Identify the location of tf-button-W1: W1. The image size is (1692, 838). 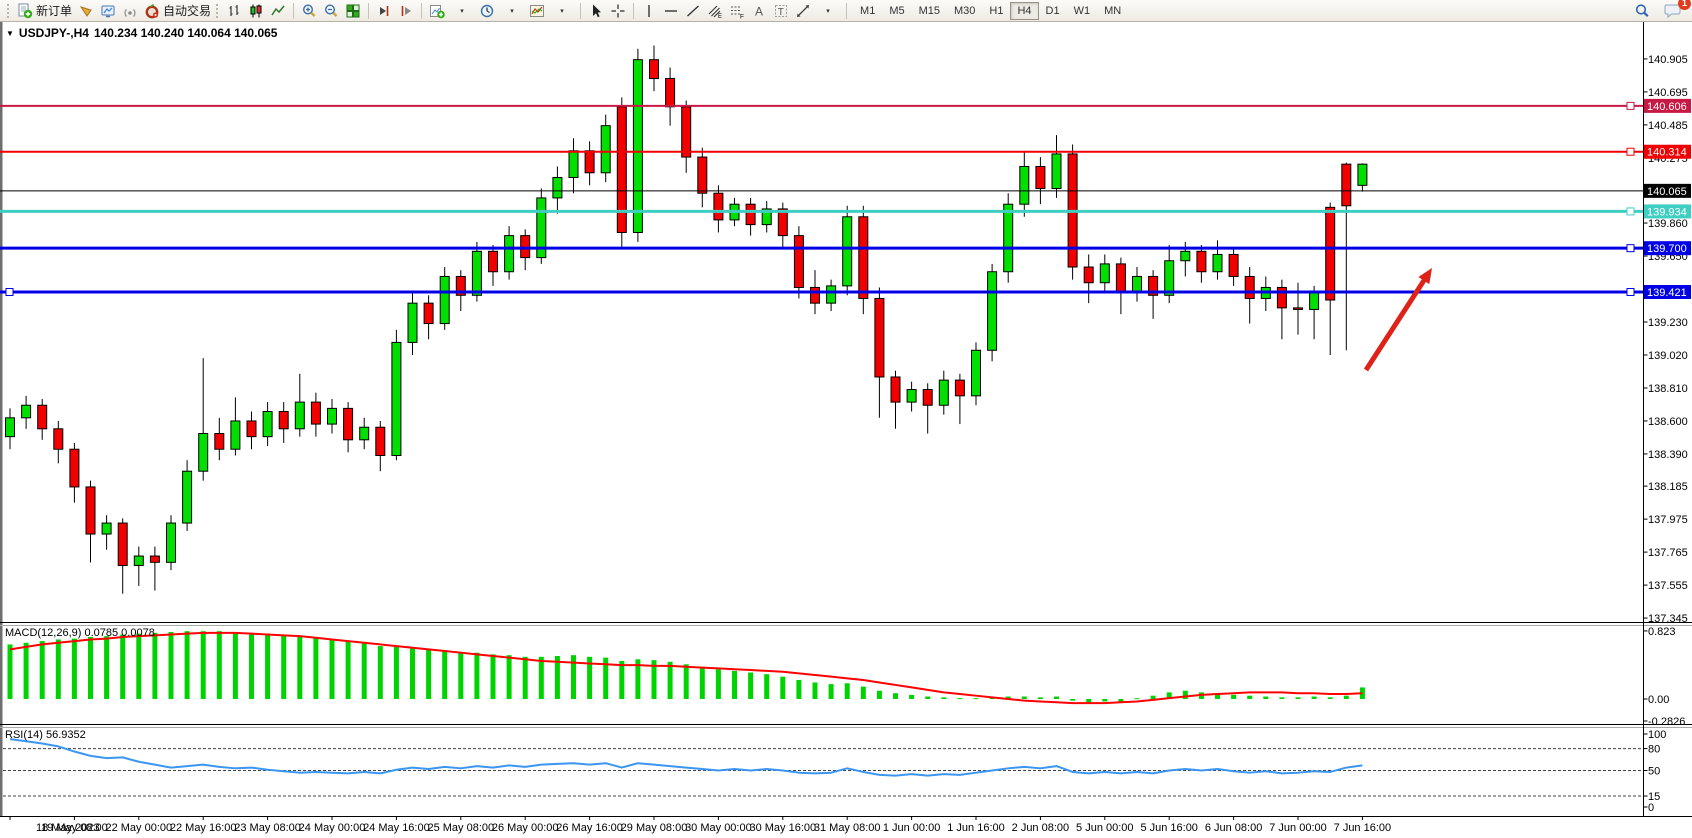
(1082, 11).